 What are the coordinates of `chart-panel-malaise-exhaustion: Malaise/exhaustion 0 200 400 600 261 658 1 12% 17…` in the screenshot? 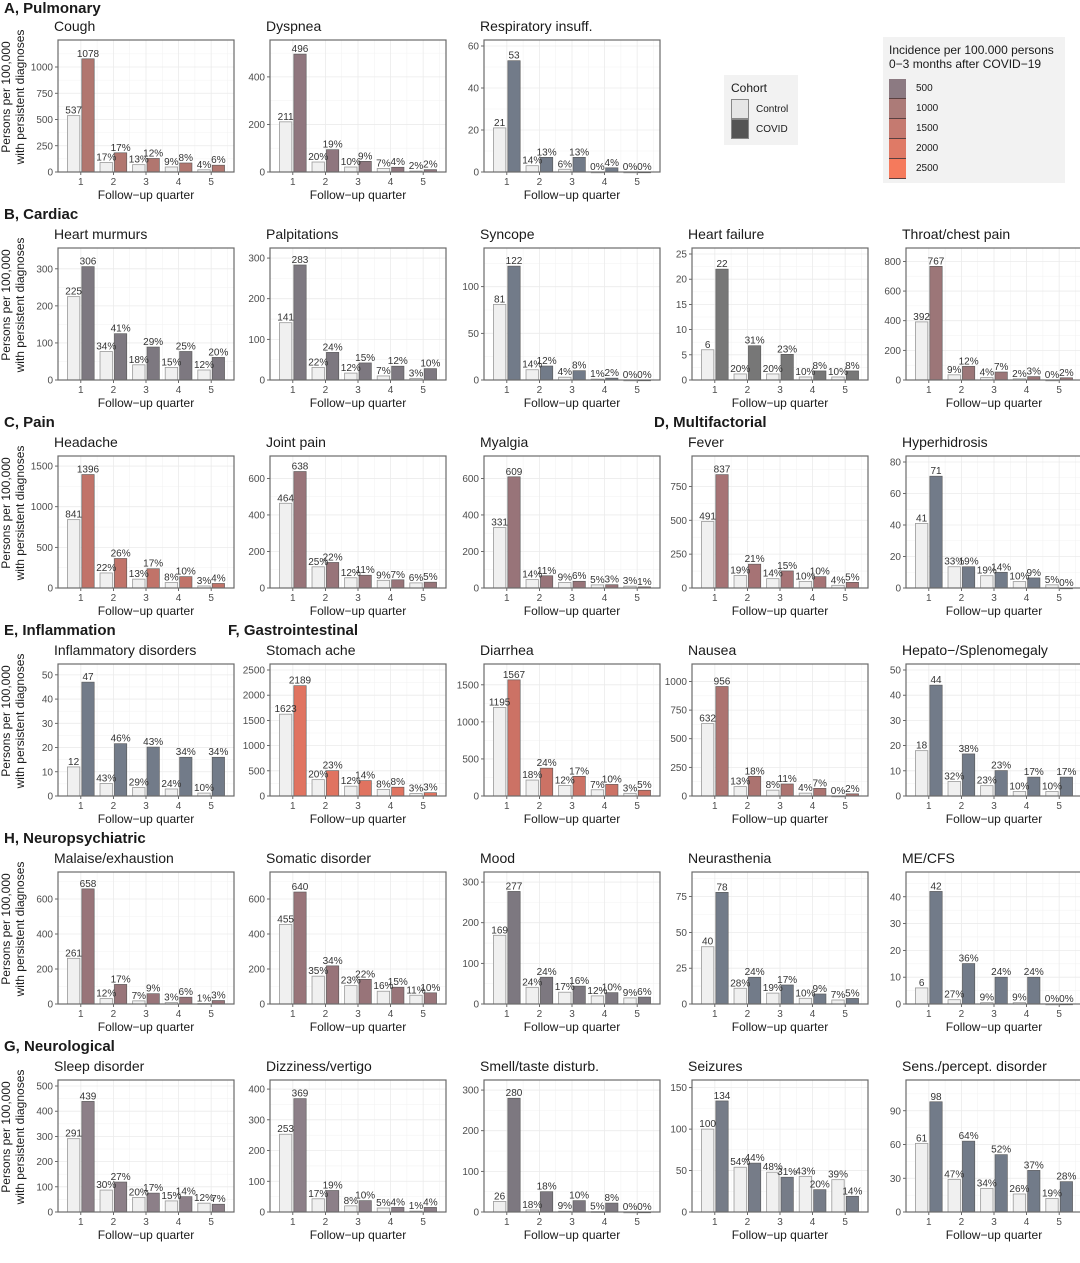 It's located at (133, 952).